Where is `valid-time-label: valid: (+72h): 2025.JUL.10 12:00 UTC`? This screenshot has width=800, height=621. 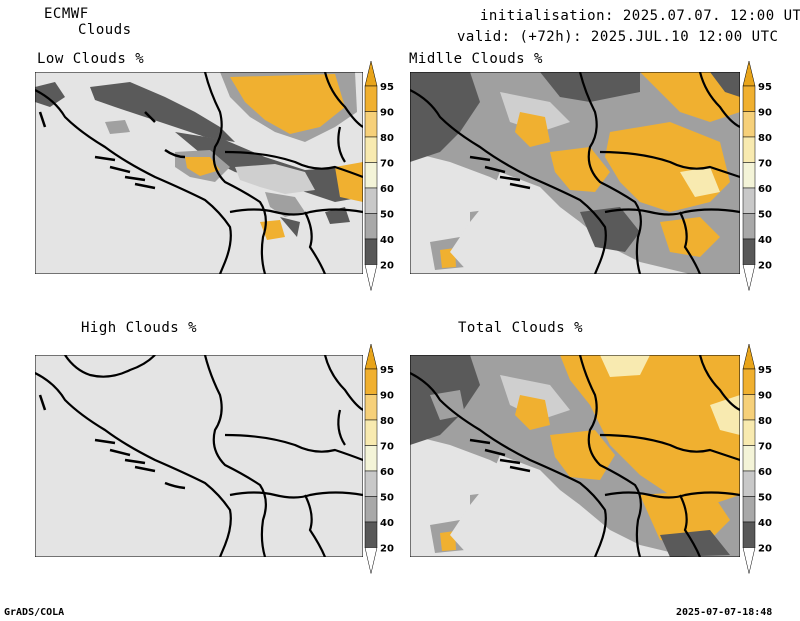 valid-time-label: valid: (+72h): 2025.JUL.10 12:00 UTC is located at coordinates (618, 37).